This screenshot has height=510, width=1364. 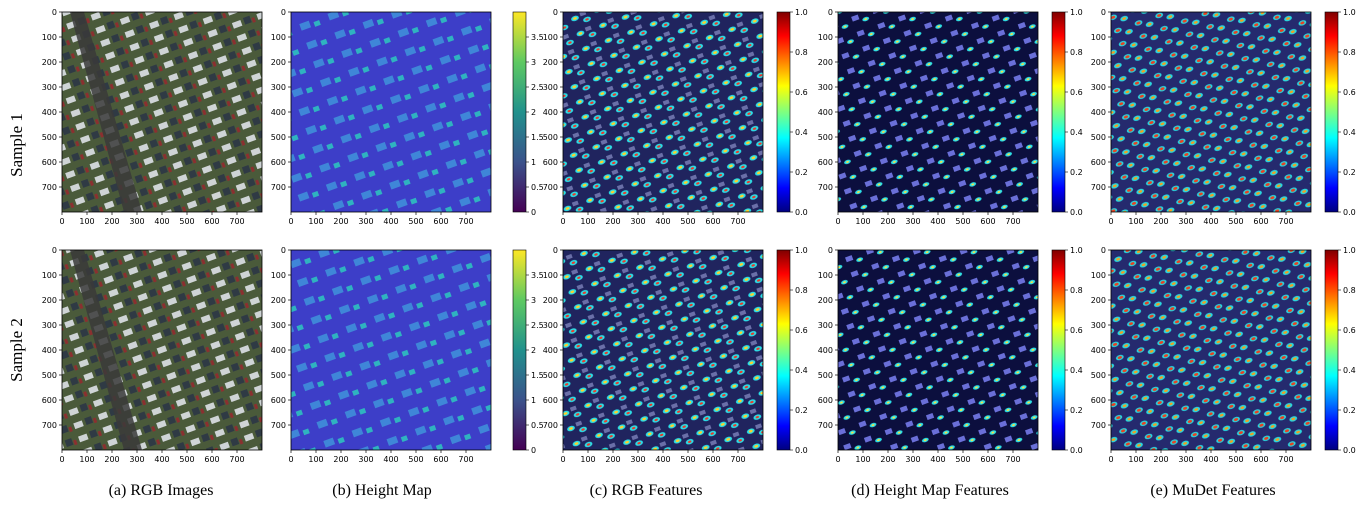 I want to click on colorbar-tick-label: 0.0, so click(x=801, y=212).